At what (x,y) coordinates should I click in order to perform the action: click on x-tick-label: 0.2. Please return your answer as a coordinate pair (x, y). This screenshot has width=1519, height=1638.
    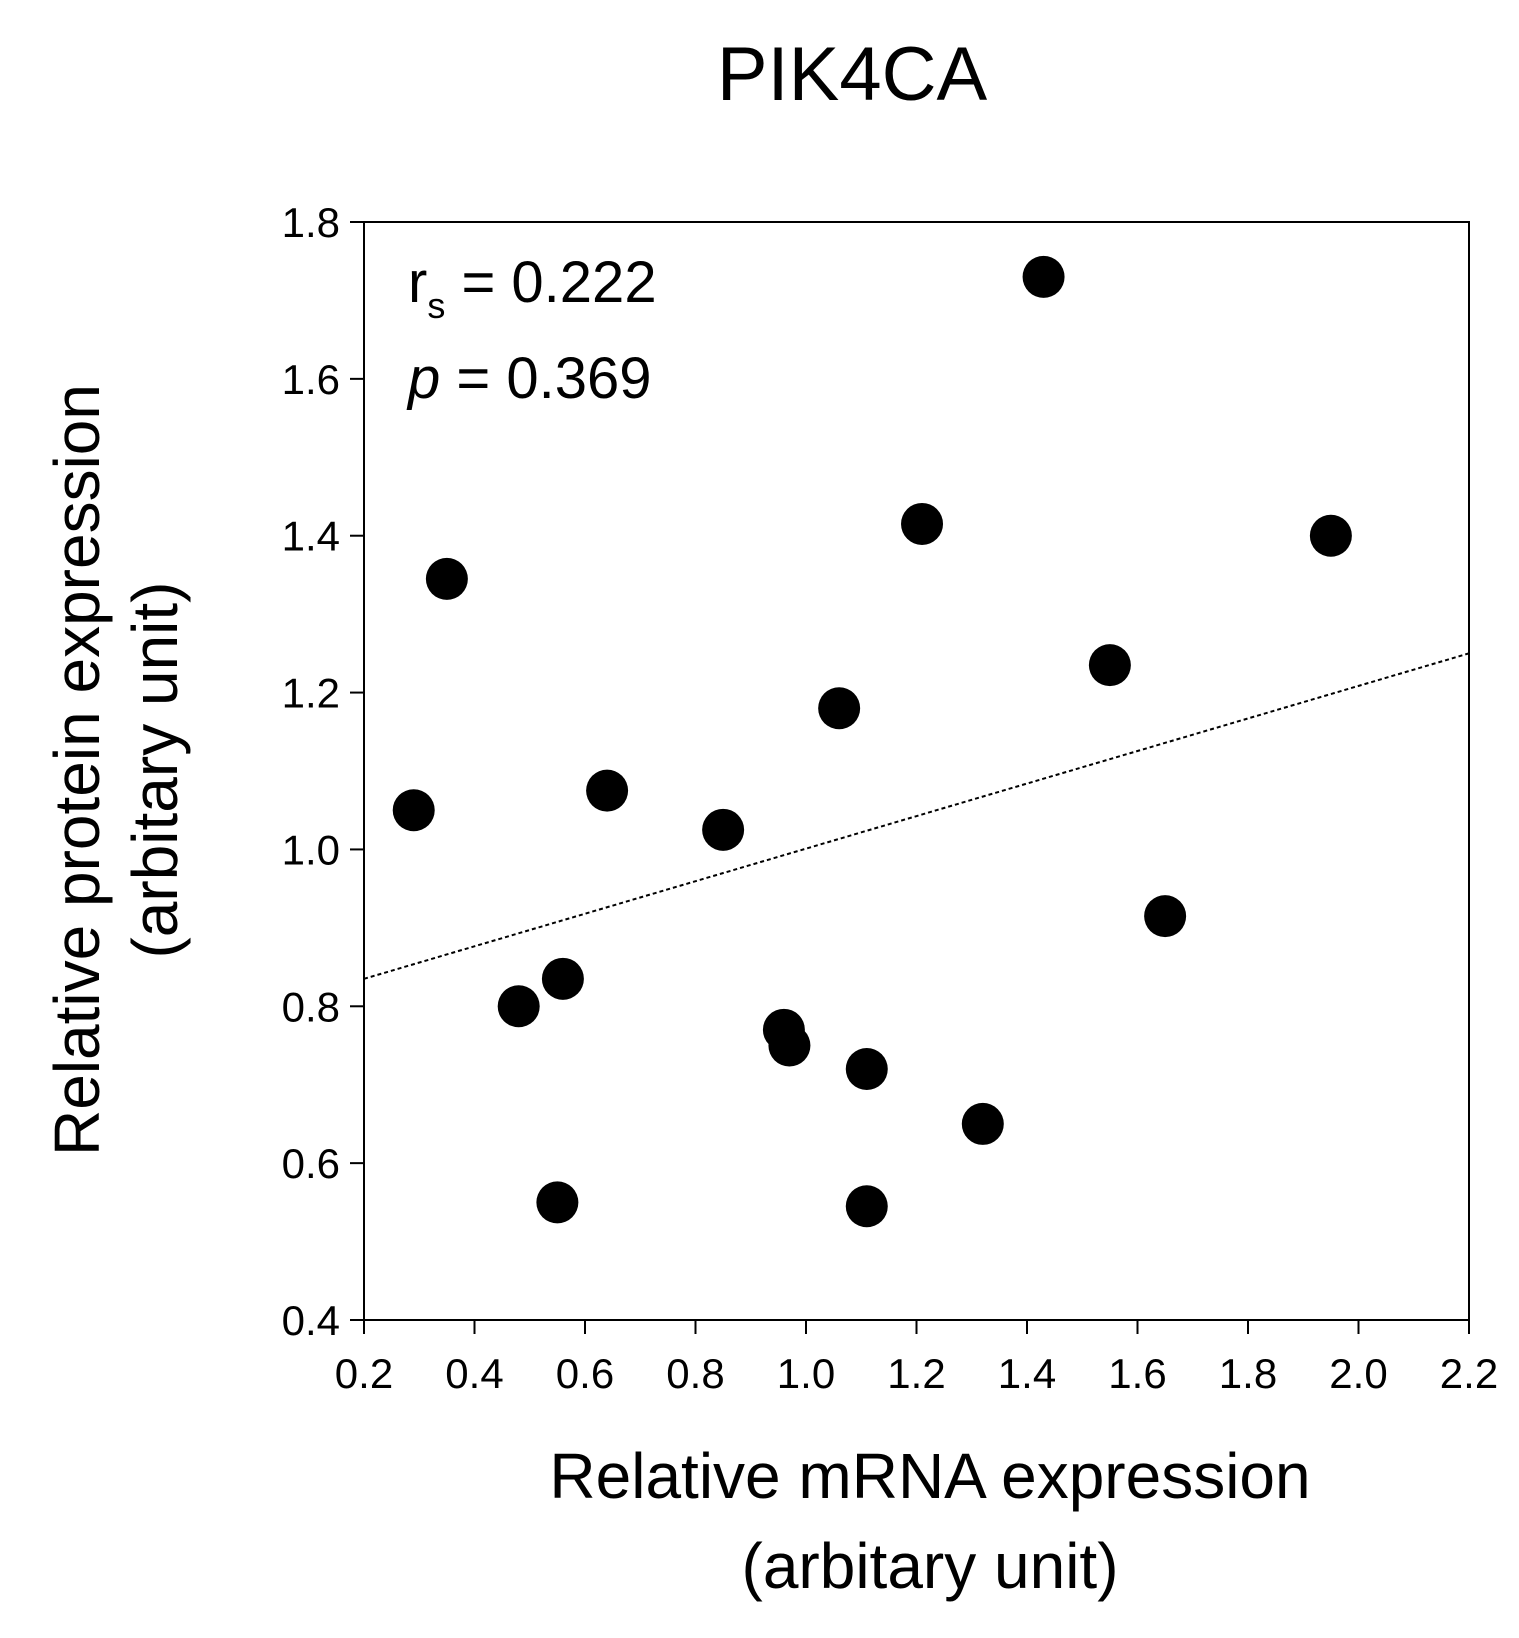
    Looking at the image, I should click on (364, 1373).